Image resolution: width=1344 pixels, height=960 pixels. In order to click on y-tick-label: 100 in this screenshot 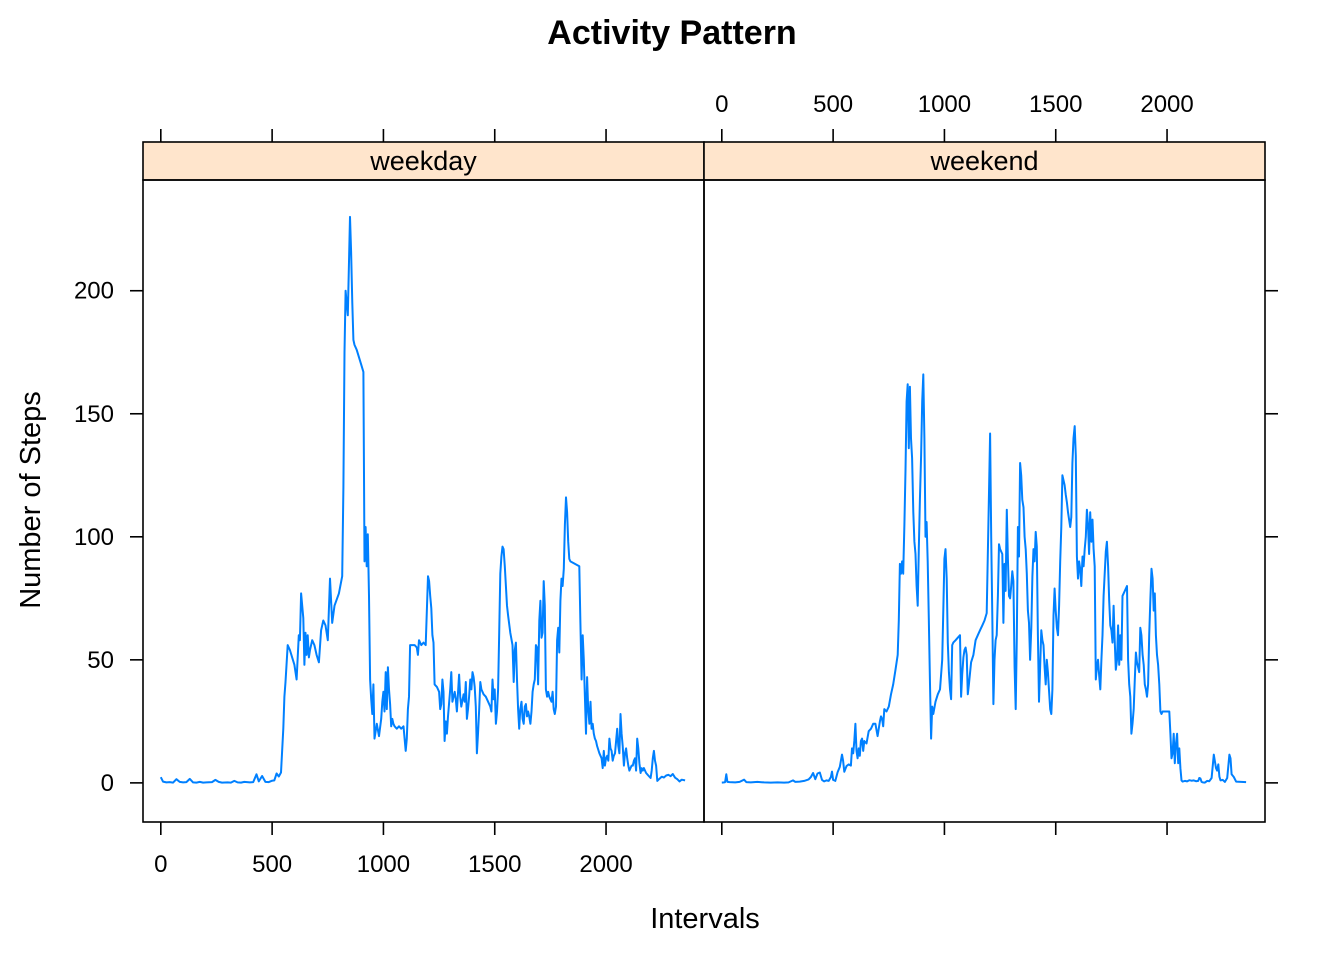, I will do `click(94, 537)`.